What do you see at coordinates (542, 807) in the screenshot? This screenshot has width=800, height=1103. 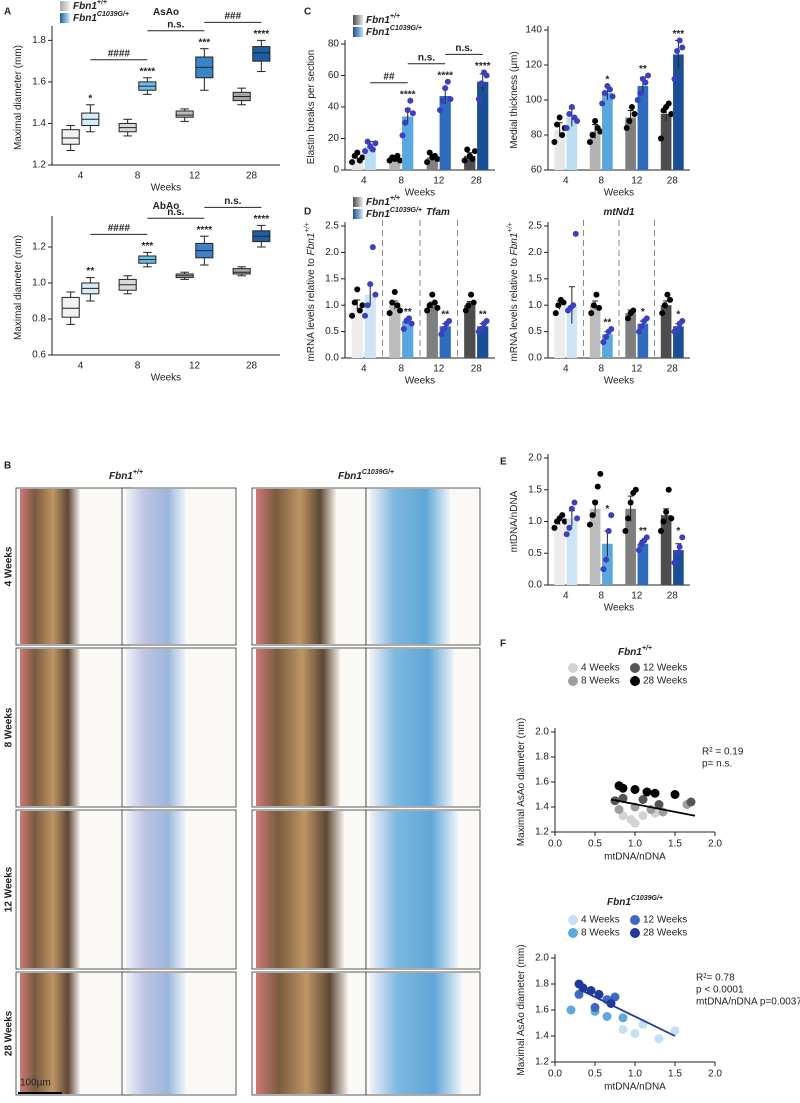 I see `y-tick-label: 1.4` at bounding box center [542, 807].